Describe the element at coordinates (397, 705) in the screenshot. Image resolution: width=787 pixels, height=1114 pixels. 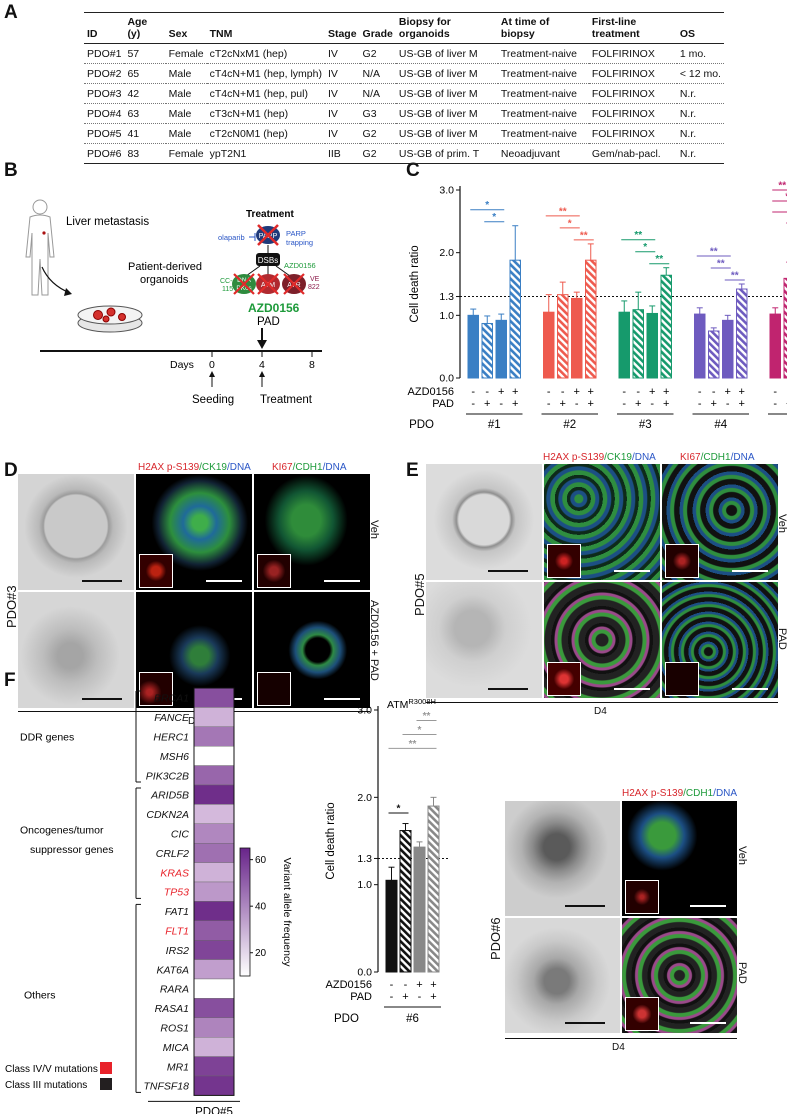
I see `chart-title-main: ATM` at that location.